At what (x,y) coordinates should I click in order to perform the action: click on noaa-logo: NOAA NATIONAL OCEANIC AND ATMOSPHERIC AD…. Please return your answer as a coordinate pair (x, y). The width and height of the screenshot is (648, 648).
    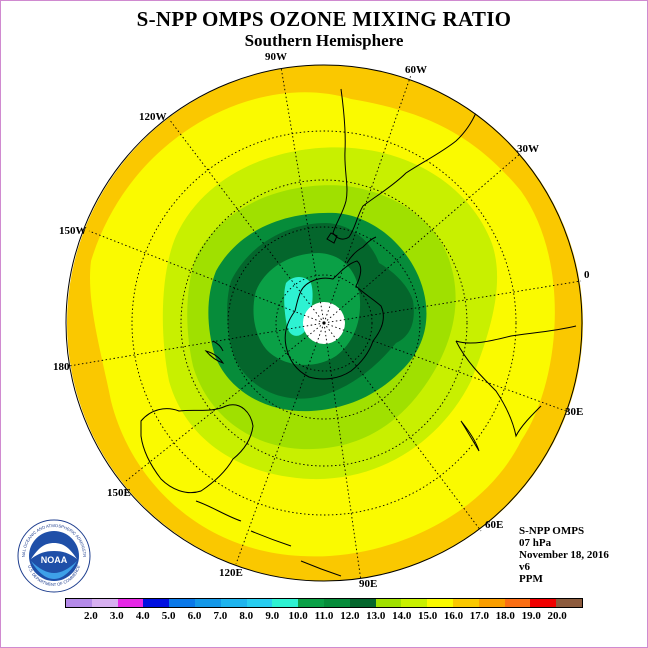
    Looking at the image, I should click on (54, 556).